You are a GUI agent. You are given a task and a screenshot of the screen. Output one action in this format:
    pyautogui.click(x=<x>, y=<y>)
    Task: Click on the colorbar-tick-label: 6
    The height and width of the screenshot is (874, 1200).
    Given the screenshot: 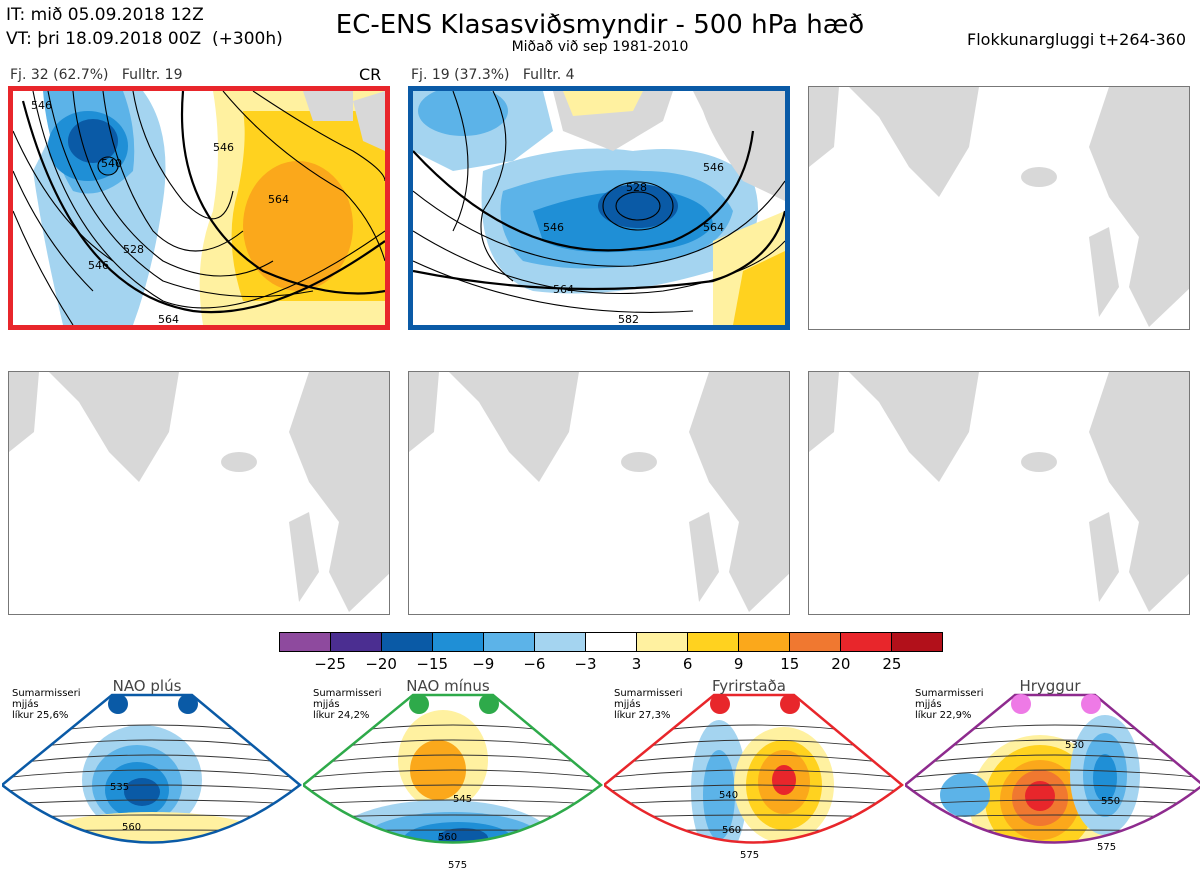 What is the action you would take?
    pyautogui.click(x=687, y=664)
    